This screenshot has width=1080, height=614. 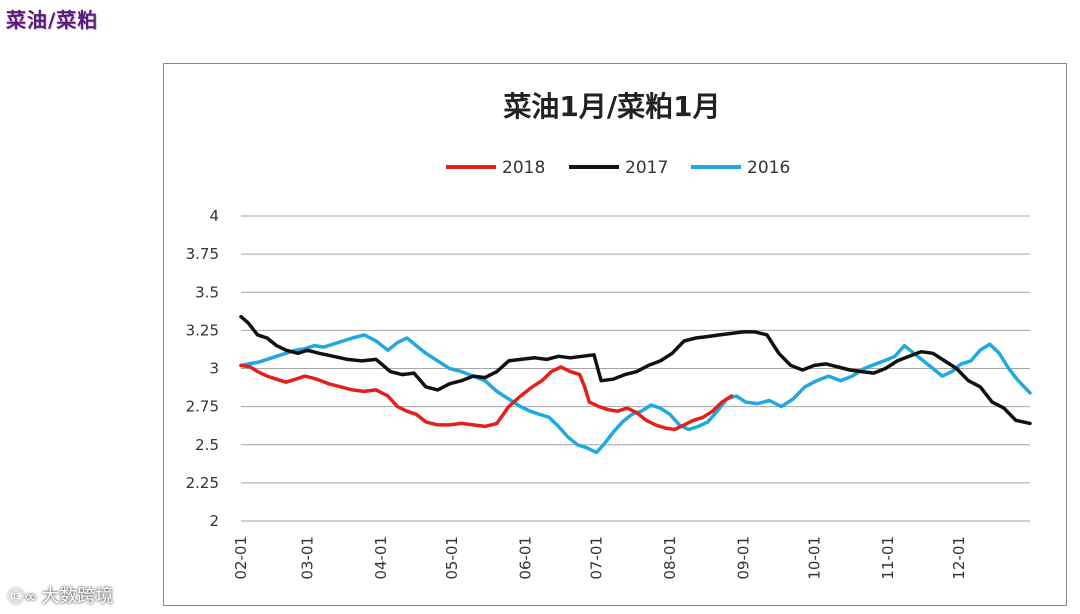 I want to click on x-tick-label: 09-01, so click(x=743, y=558).